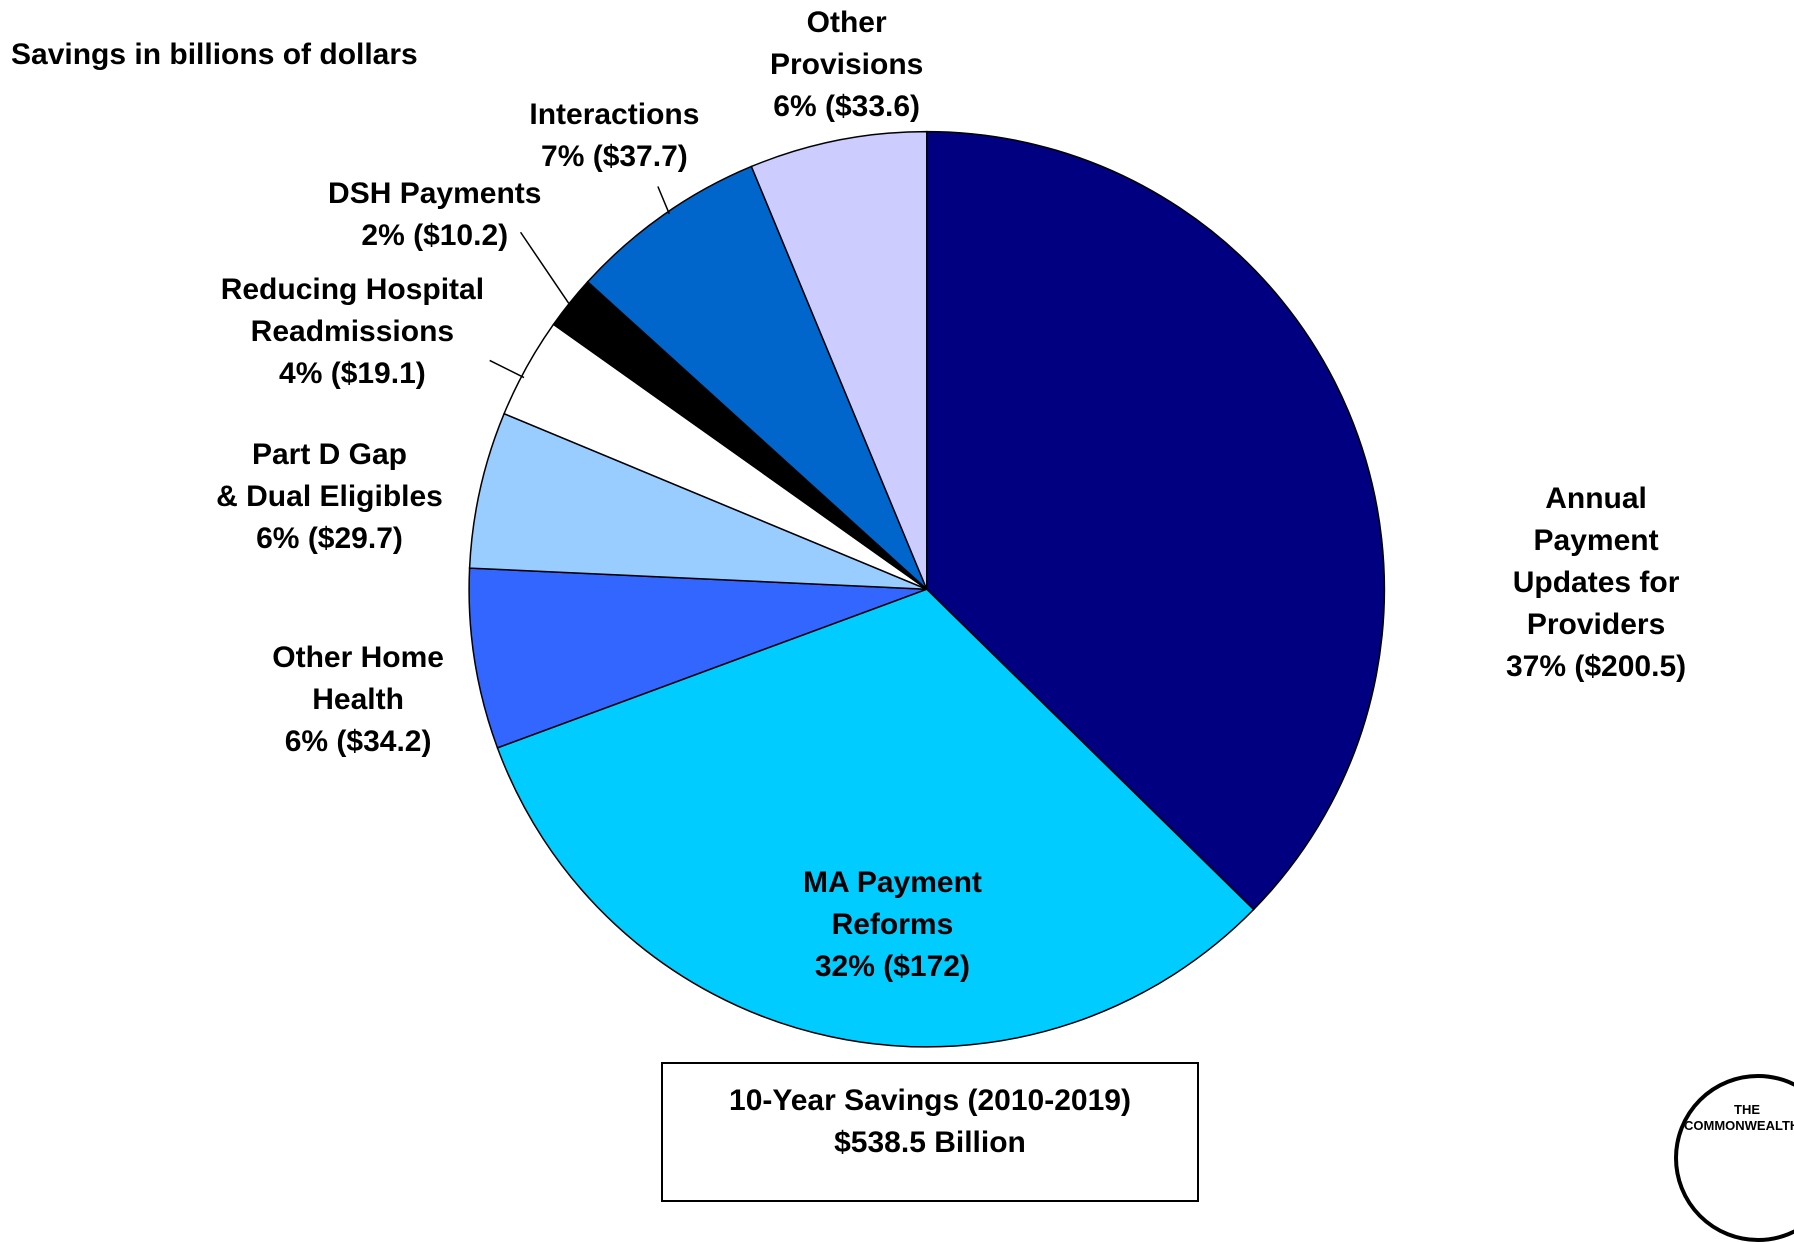  Describe the element at coordinates (892, 966) in the screenshot. I see `slice-value: 32% ($172)` at that location.